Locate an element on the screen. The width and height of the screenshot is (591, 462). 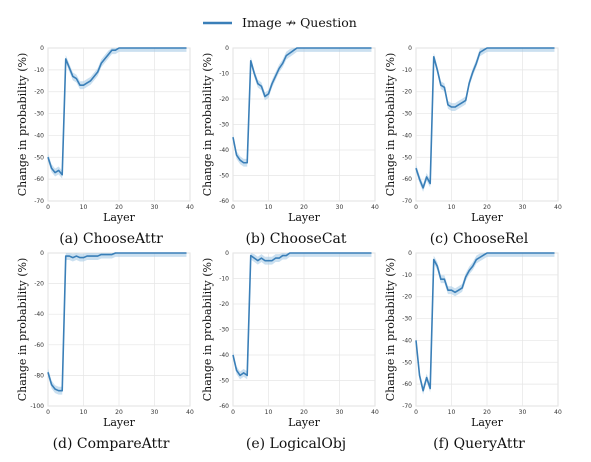
x-axis-label: Layer is located at coordinates (487, 422).